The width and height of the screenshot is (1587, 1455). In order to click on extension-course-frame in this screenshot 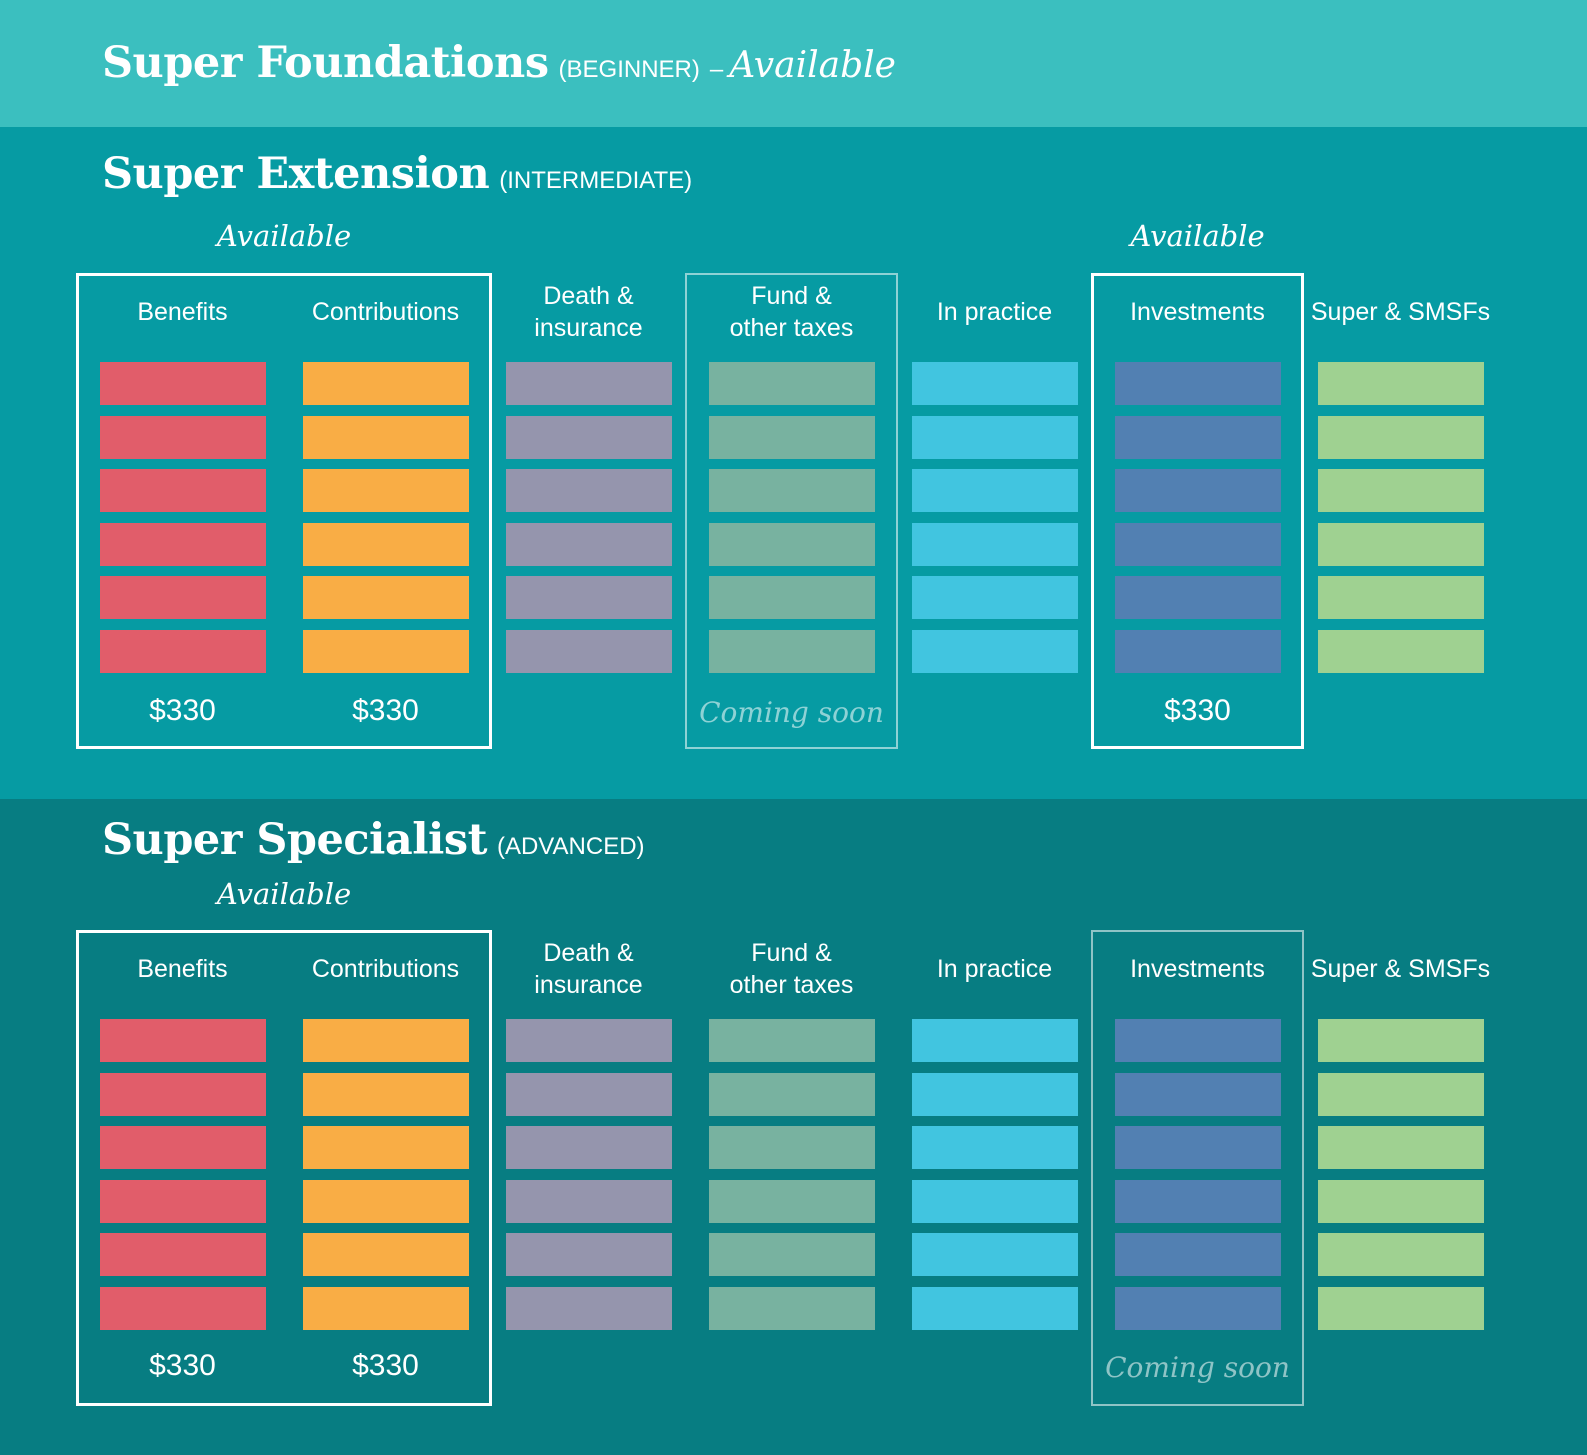, I will do `click(284, 511)`.